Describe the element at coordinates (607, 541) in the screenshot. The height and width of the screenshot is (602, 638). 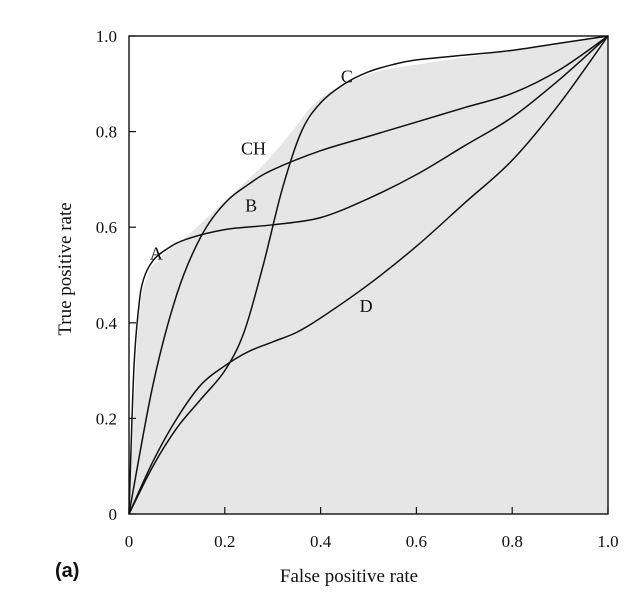
I see `x-tick-label: 1.0` at that location.